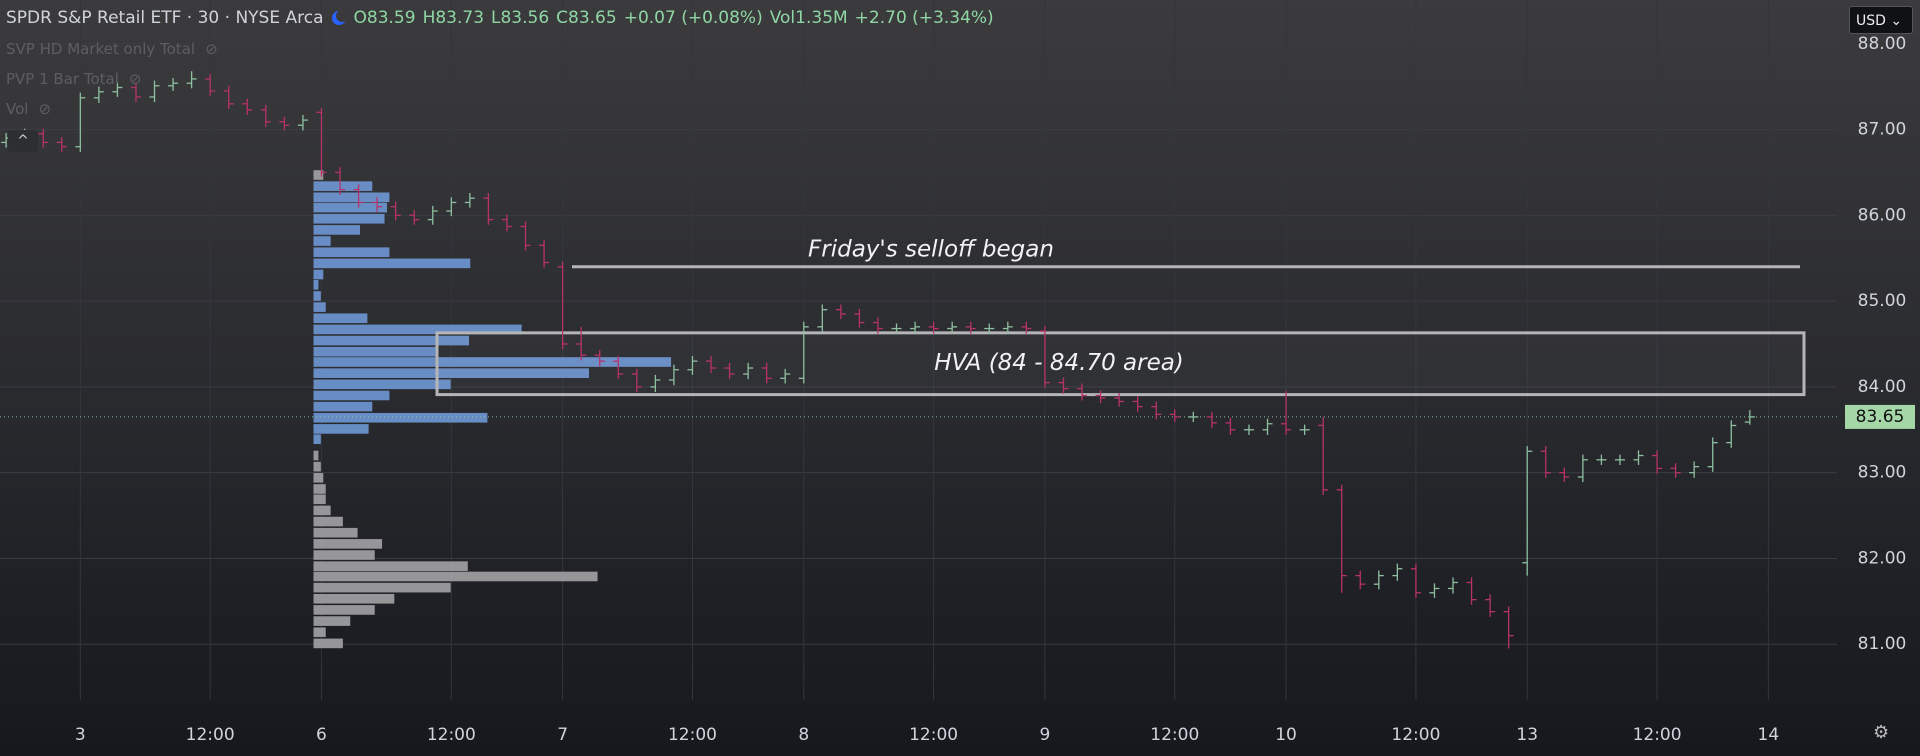 This screenshot has width=1920, height=756. What do you see at coordinates (1882, 387) in the screenshot?
I see `y-tick-label: 84.00` at bounding box center [1882, 387].